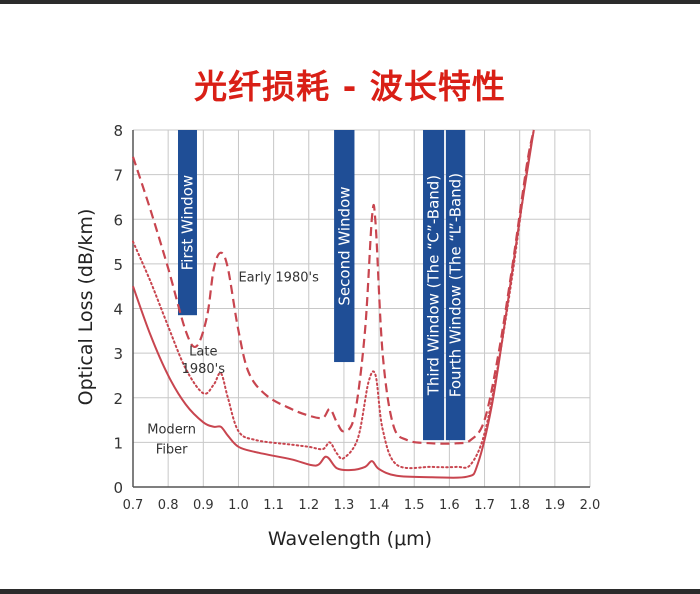 The image size is (700, 594). Describe the element at coordinates (278, 278) in the screenshot. I see `annotation-label: Early 1980's` at that location.